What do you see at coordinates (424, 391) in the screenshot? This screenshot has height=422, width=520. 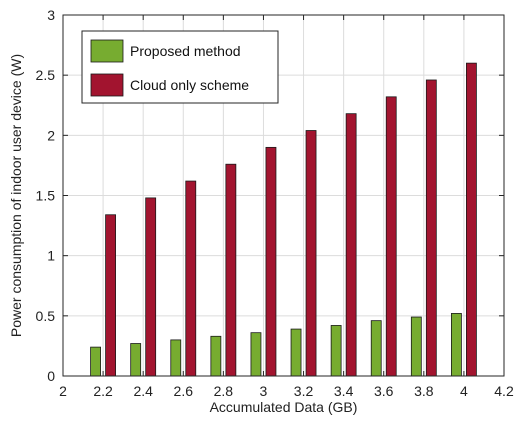 I see `x-tick-label: 3.8` at bounding box center [424, 391].